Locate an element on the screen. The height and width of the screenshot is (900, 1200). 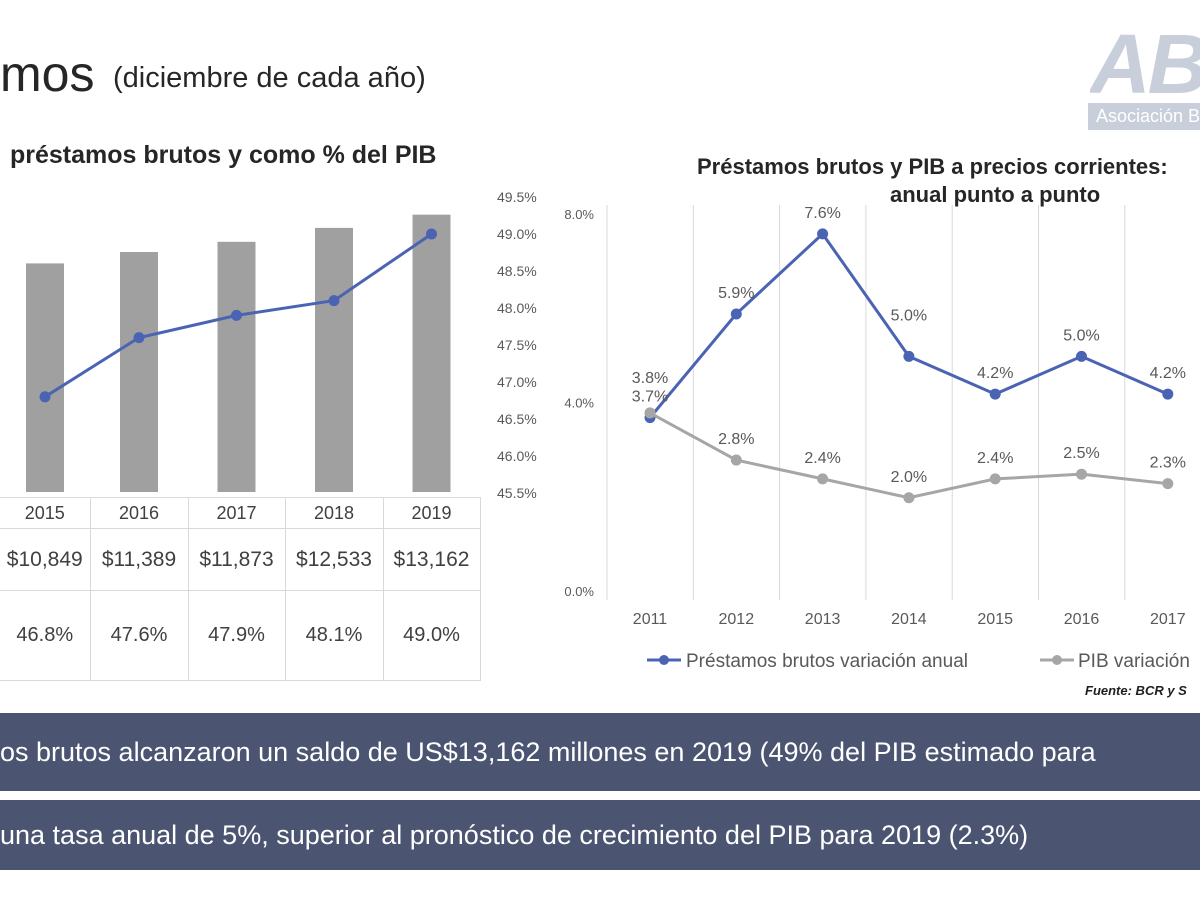
table-year-cell: 2016 is located at coordinates (139, 513).